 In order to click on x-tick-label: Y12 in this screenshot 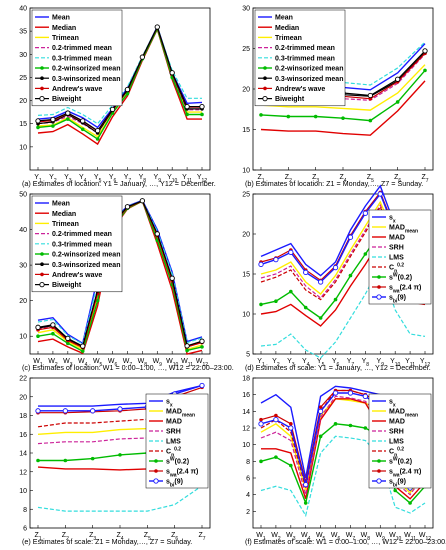, I will do `click(425, 363)`.